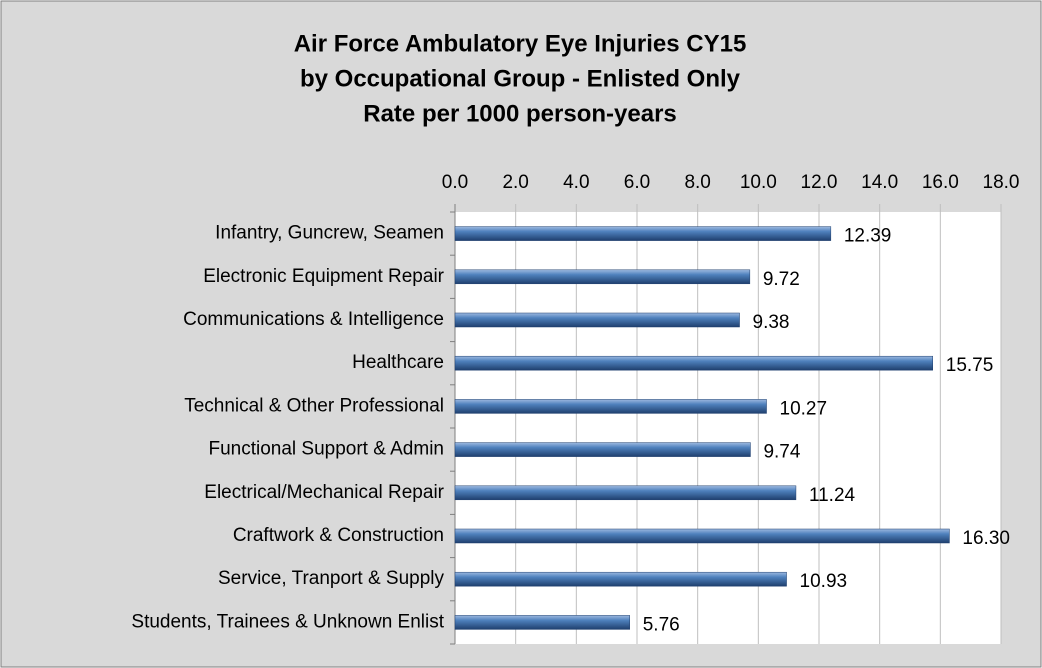  Describe the element at coordinates (637, 182) in the screenshot. I see `x-tick-label: 6.0` at that location.